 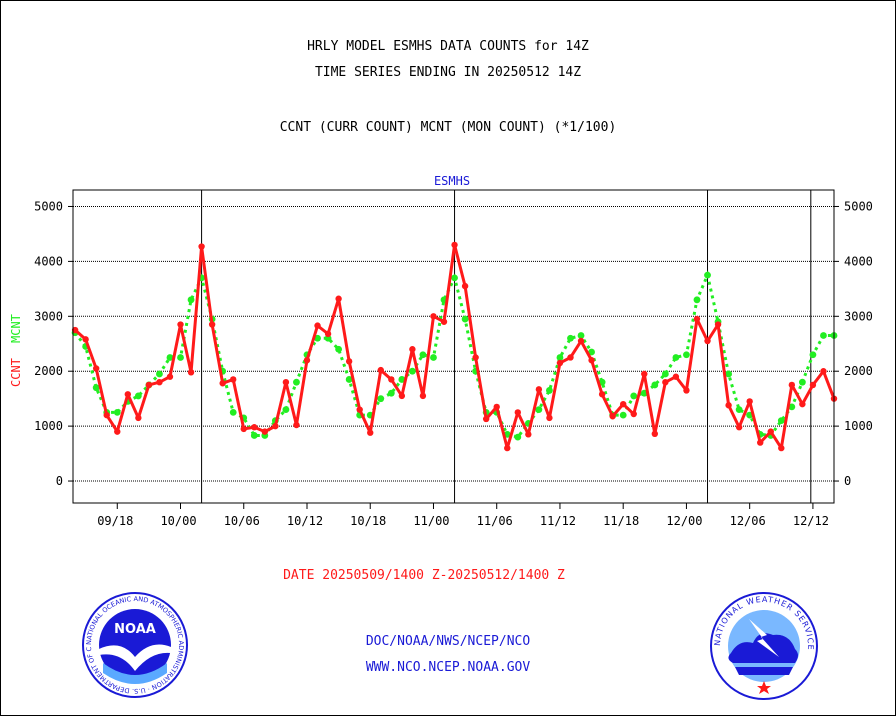 What do you see at coordinates (16, 372) in the screenshot?
I see `y-axis-label-ccnt: CCNT` at bounding box center [16, 372].